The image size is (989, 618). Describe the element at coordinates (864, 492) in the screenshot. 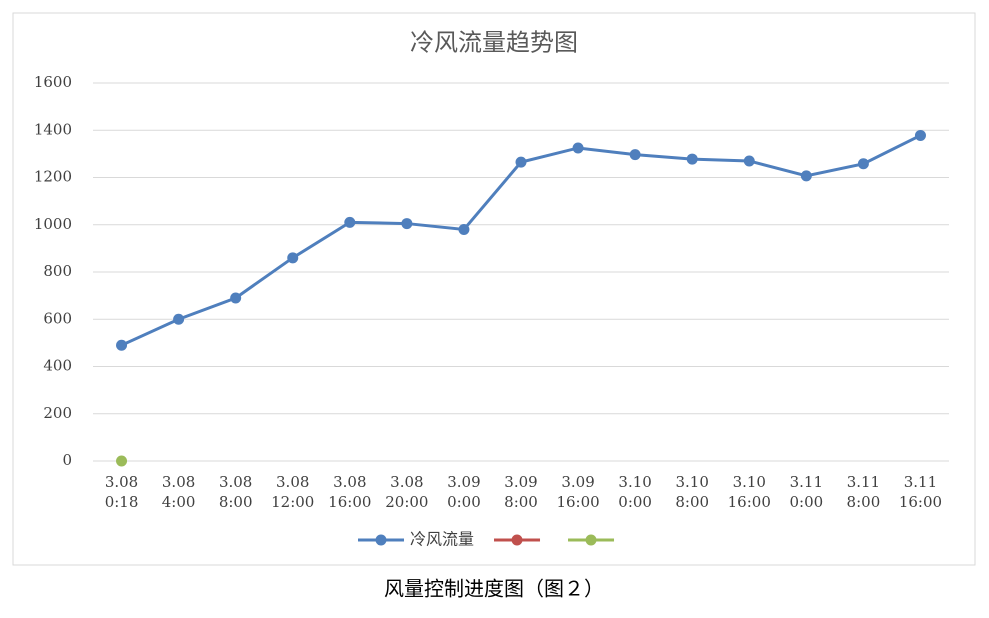

I see `x-tick-label: 3.11 8:00` at that location.